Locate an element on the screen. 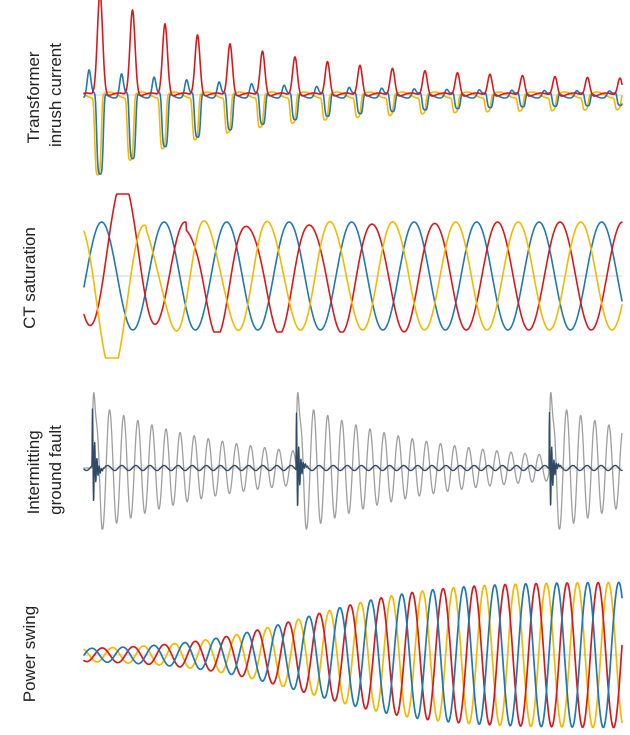 Image resolution: width=630 pixels, height=735 pixels. panel-label-inrush: Transformer inrush current is located at coordinates (44, 95).